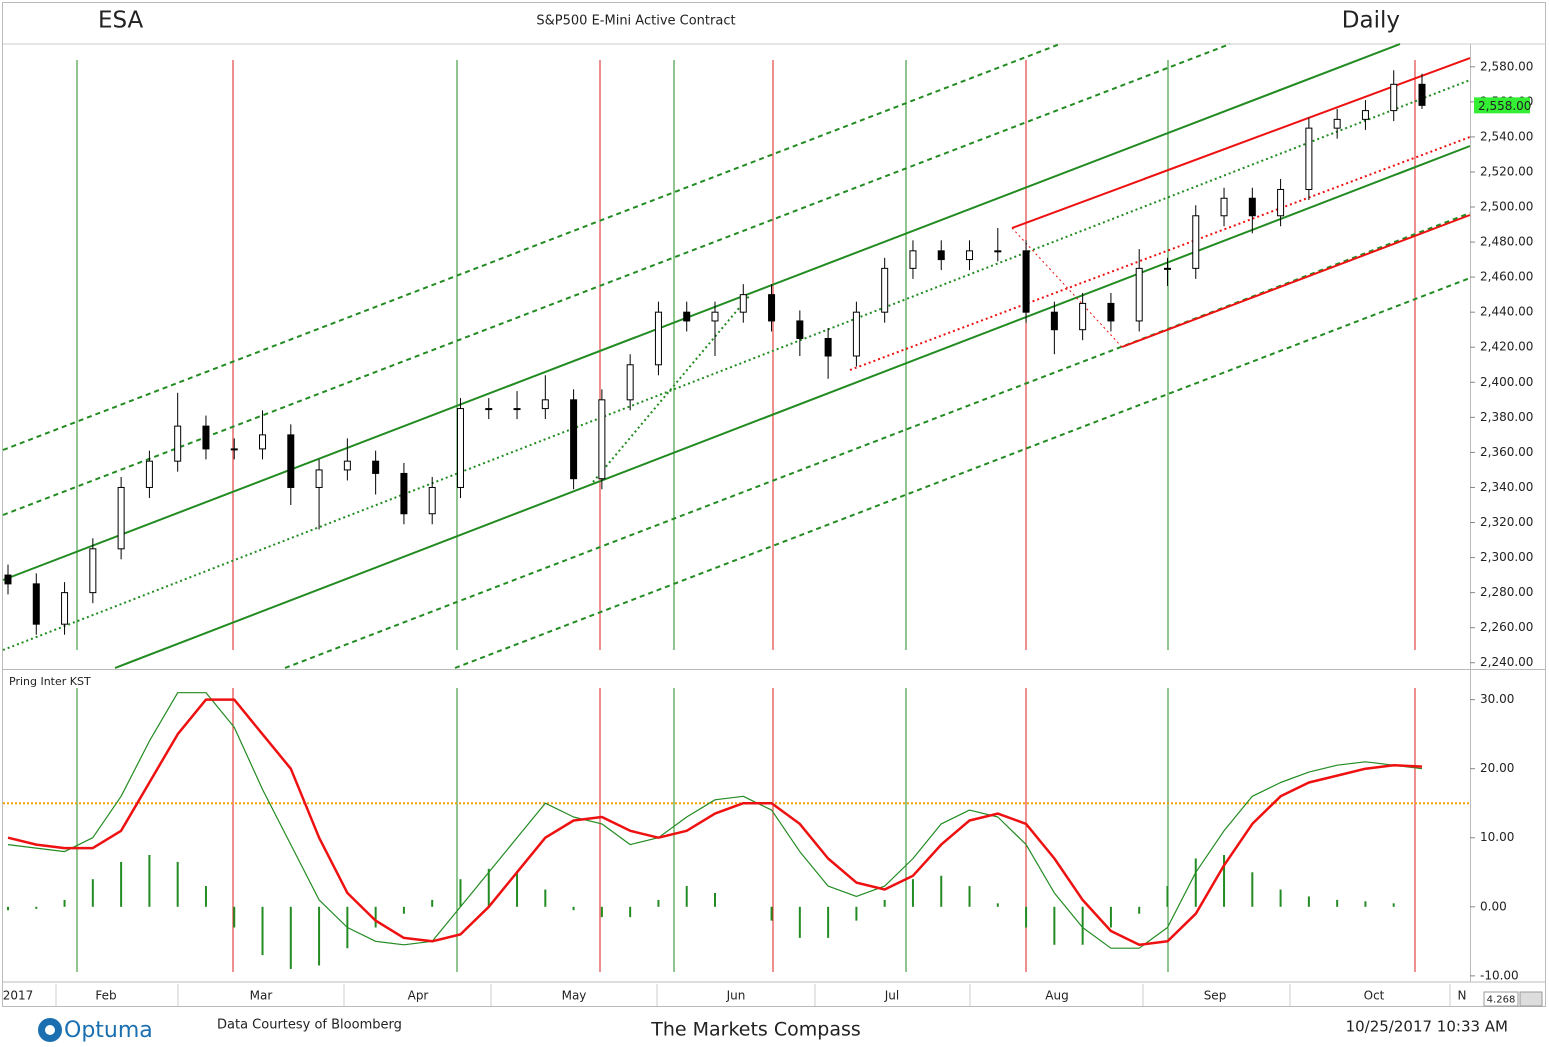  I want to click on x-tick-label: N, so click(1462, 996).